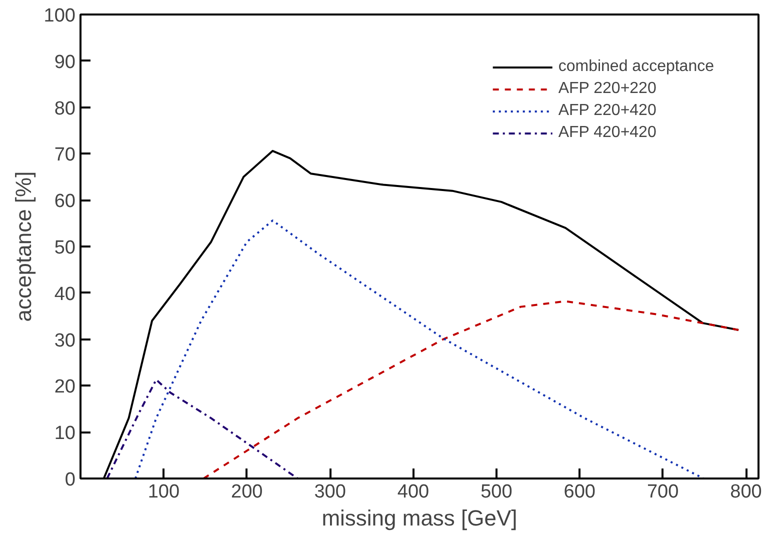 This screenshot has width=775, height=542. What do you see at coordinates (65, 201) in the screenshot?
I see `y-tick-label: 60` at bounding box center [65, 201].